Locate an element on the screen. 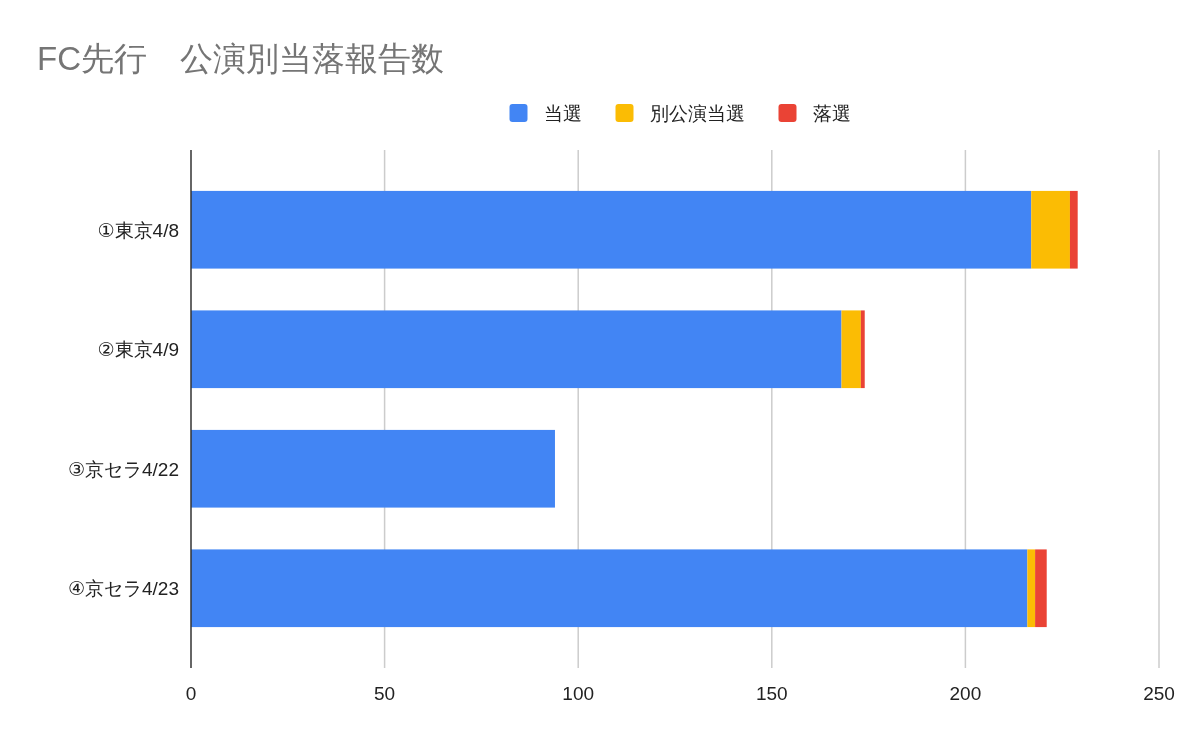 Image resolution: width=1200 pixels, height=742 pixels. chart-title: FC先行 公演別当落報告数 is located at coordinates (240, 58).